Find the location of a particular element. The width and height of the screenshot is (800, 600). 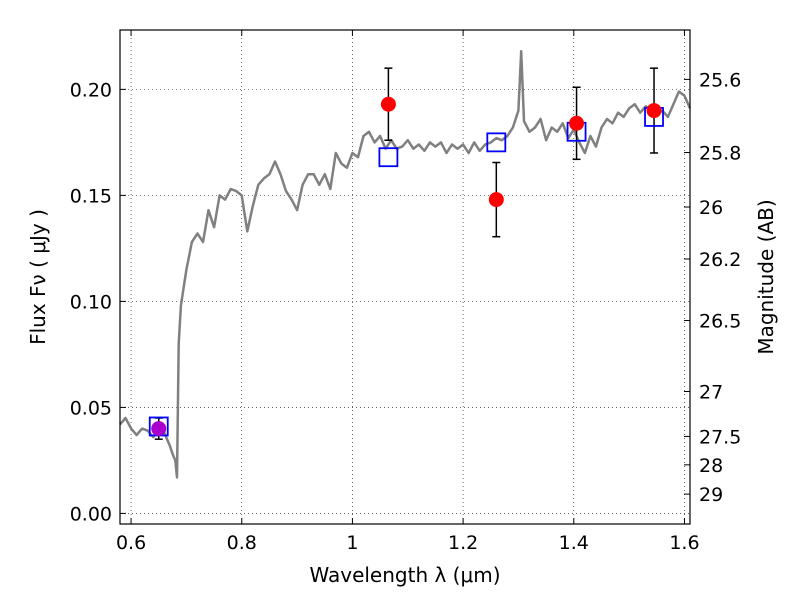

right-tick-label: 27.5 is located at coordinates (720, 437).